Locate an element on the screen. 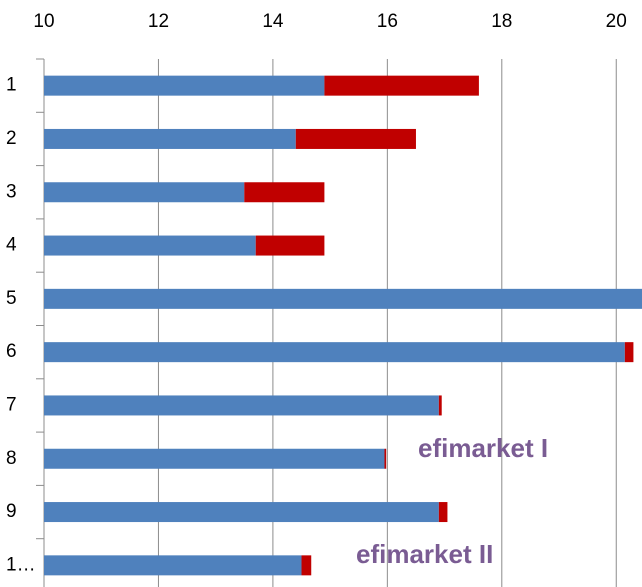 Image resolution: width=642 pixels, height=587 pixels. annotation: efimarket I is located at coordinates (483, 448).